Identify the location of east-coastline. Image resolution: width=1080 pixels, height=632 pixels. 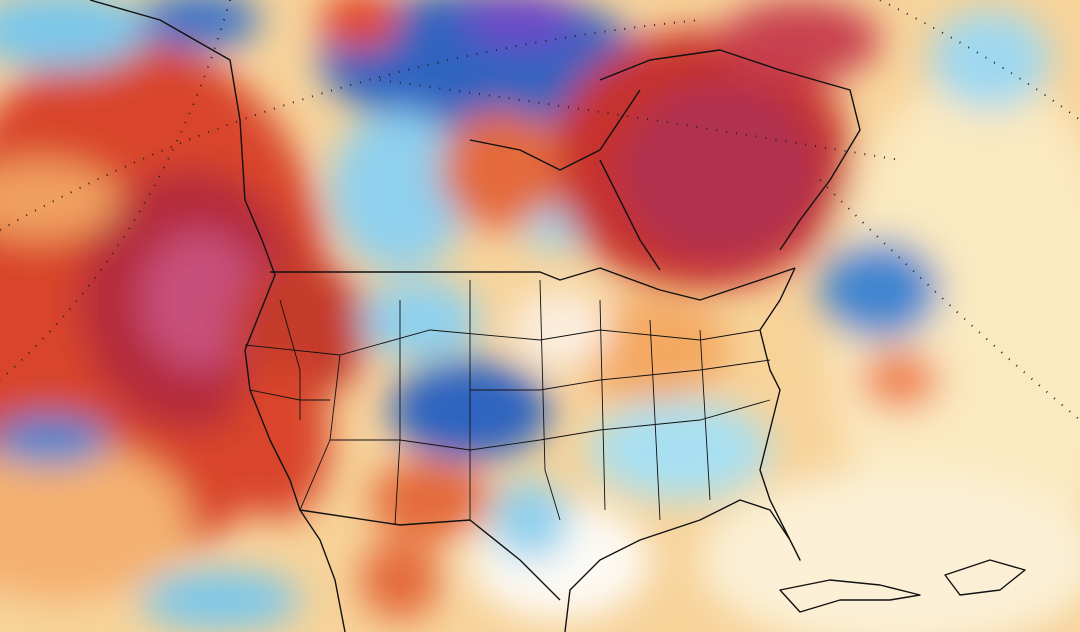
(682, 449).